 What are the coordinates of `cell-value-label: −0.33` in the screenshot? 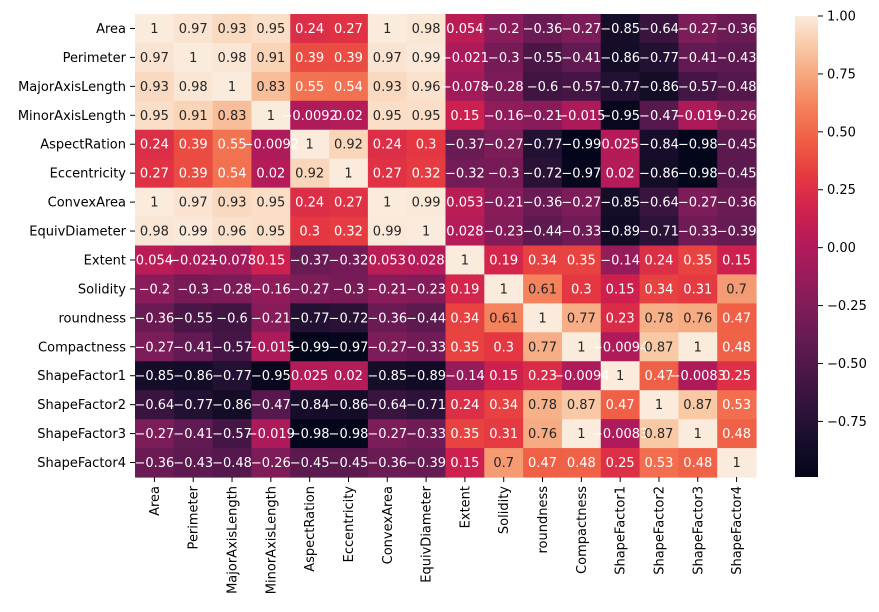 It's located at (426, 347).